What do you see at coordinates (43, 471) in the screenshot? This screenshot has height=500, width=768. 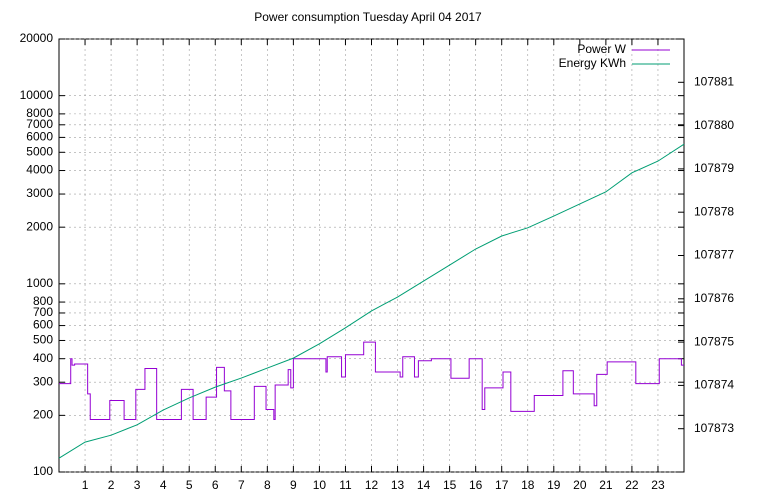 I see `y-tick-label: 100` at bounding box center [43, 471].